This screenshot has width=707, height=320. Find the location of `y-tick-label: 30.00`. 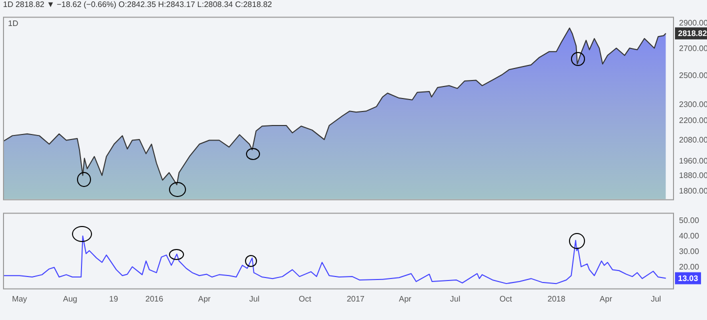

y-tick-label: 30.00 is located at coordinates (689, 251).